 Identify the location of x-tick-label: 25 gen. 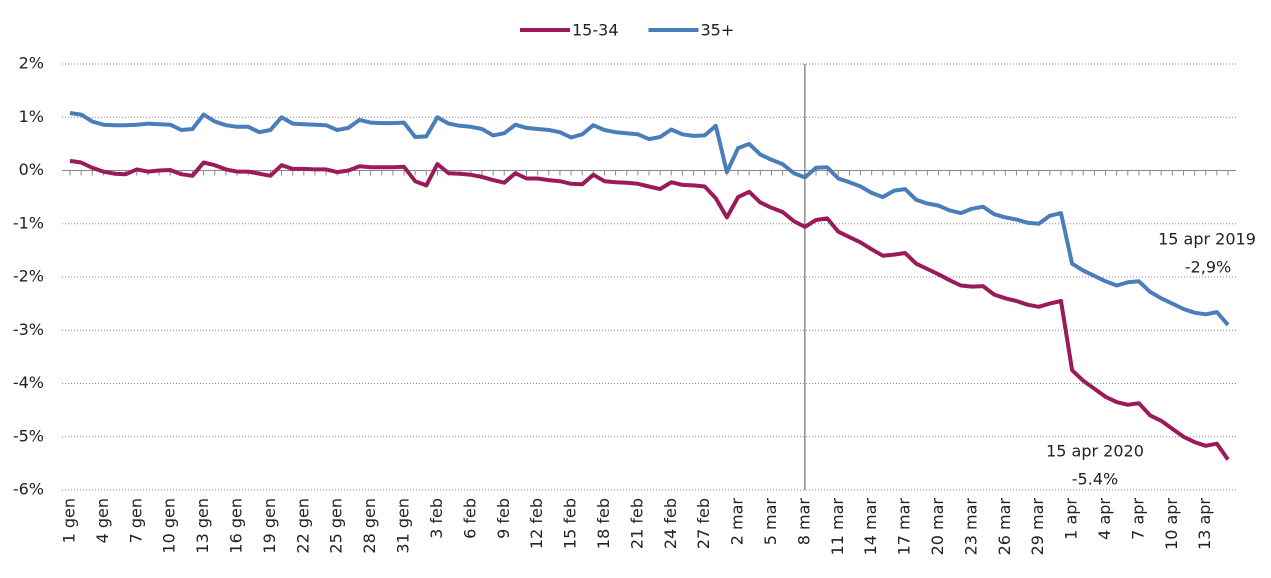
(336, 526).